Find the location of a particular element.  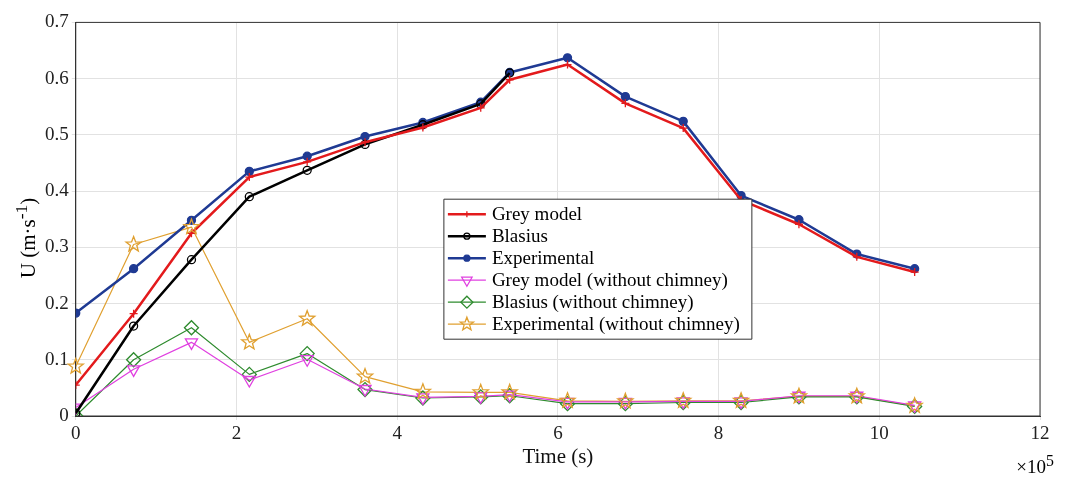

y-tick-label: 0.3 is located at coordinates (57, 246).